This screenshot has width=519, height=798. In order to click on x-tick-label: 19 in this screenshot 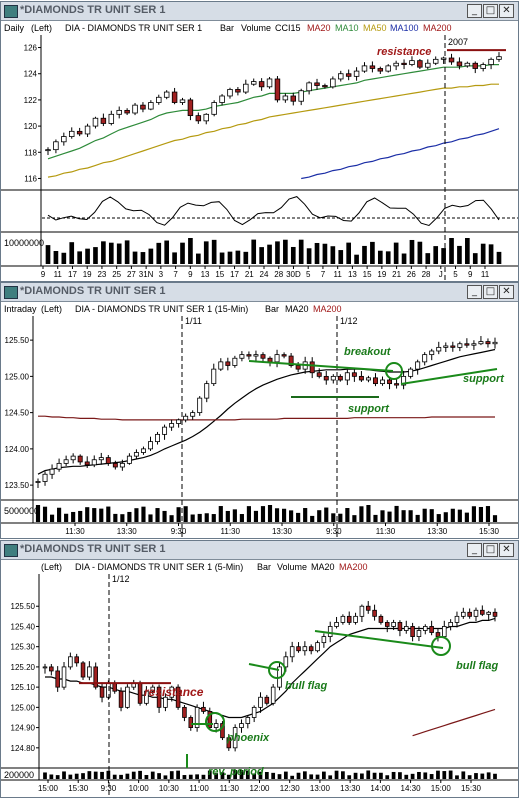, I will do `click(87, 274)`.